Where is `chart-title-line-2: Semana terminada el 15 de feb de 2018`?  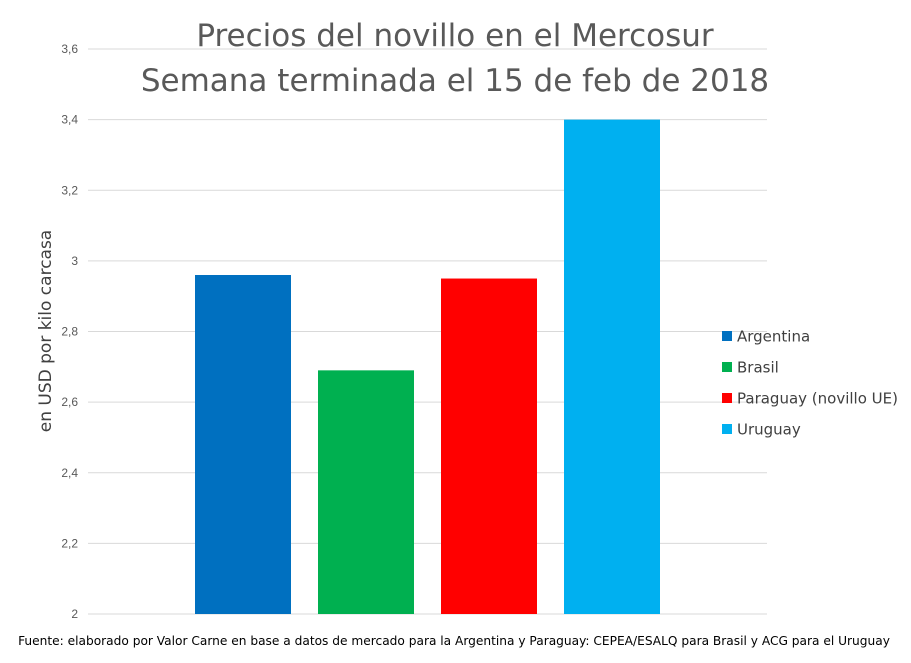
chart-title-line-2: Semana terminada el 15 de feb de 2018 is located at coordinates (455, 81).